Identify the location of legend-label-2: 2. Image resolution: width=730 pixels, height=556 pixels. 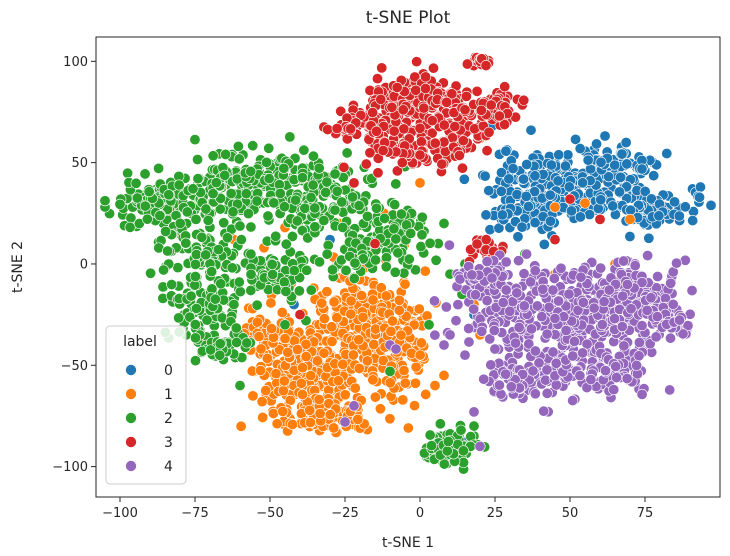
(168, 419).